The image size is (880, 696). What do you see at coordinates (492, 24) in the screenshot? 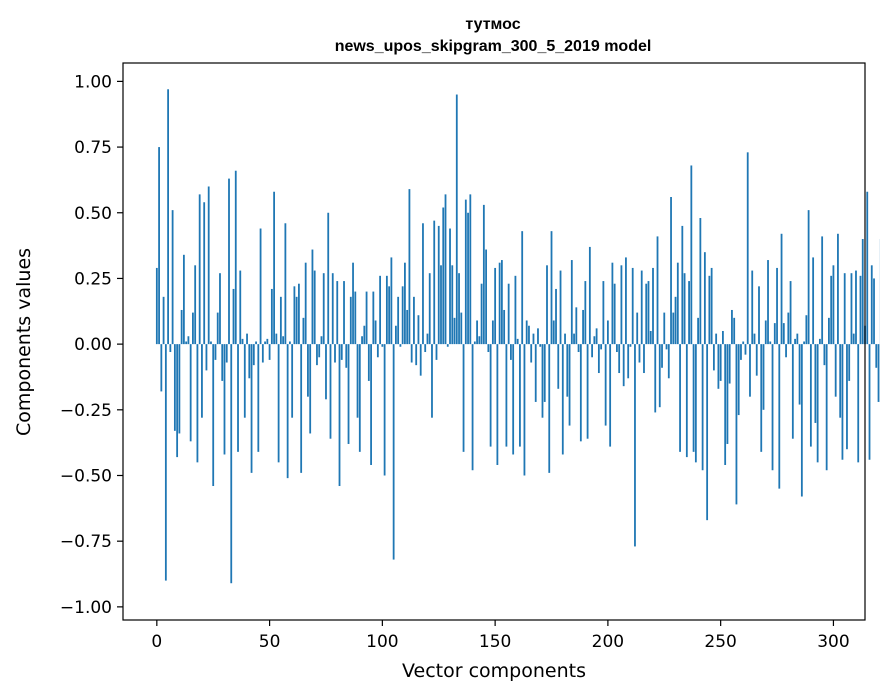
I see `chart-title-line1: тутмос` at bounding box center [492, 24].